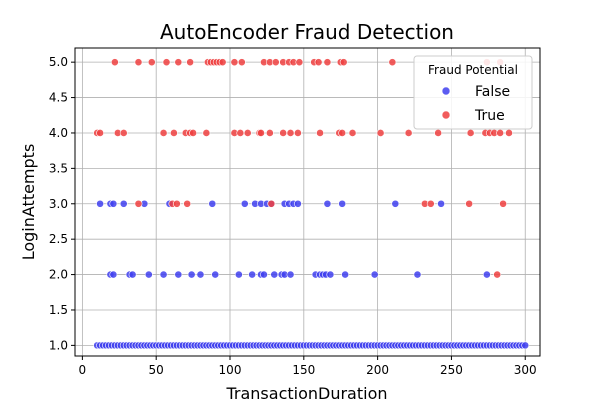  Describe the element at coordinates (58, 204) in the screenshot. I see `y-tick-label: 3.0` at that location.